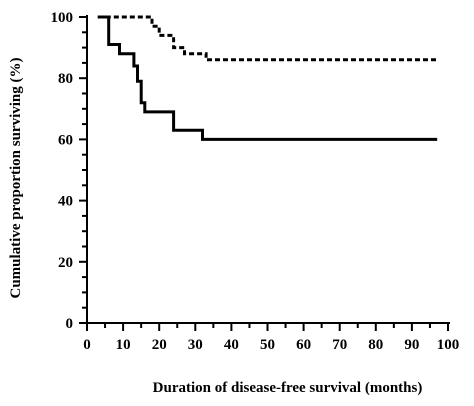 This screenshot has width=474, height=406. Describe the element at coordinates (123, 345) in the screenshot. I see `x-tick-label: 10` at that location.